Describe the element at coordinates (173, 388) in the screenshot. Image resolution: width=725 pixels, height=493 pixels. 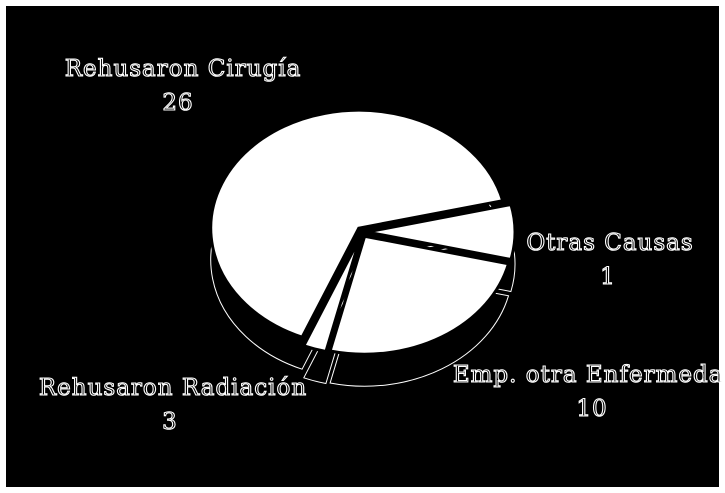
I see `slice-label-rehusaron-radiacion: Rehusaron Radiación` at that location.